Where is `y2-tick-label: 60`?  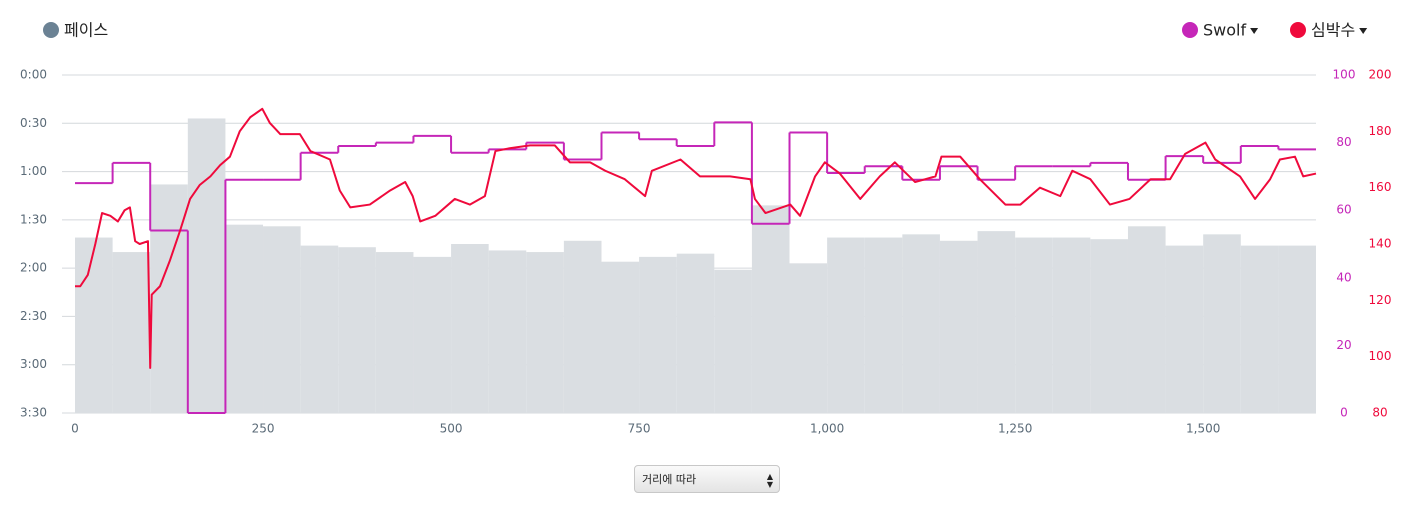
y2-tick-label: 60 is located at coordinates (1343, 210).